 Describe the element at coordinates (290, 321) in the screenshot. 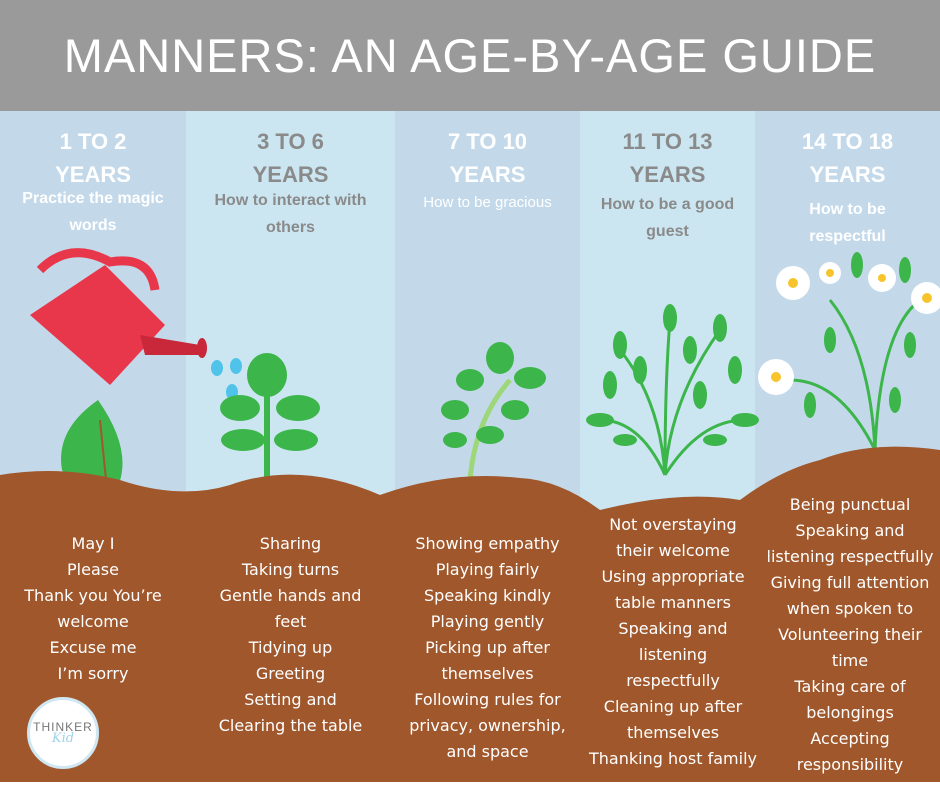

I see `column-3-to-6: 3 TO 6 YEARS How to interact with others` at that location.